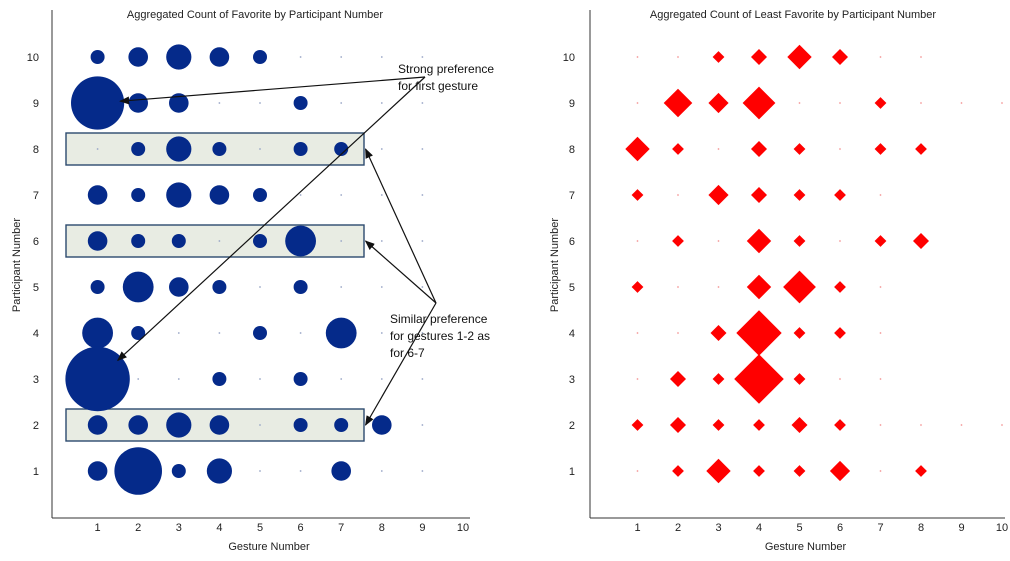 This screenshot has height=561, width=1010. What do you see at coordinates (382, 528) in the screenshot?
I see `x-tick-label: 8` at bounding box center [382, 528].